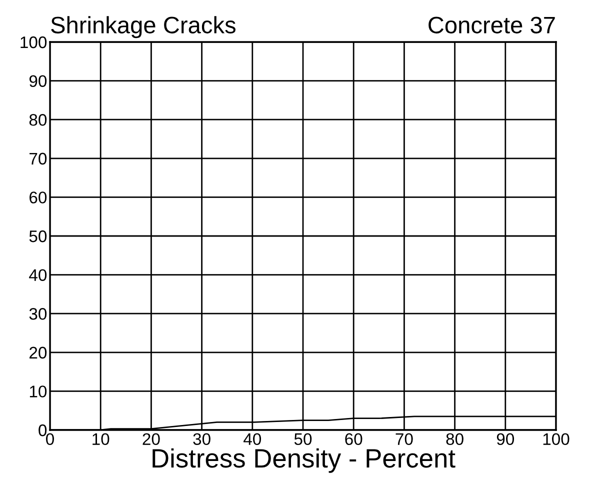  What do you see at coordinates (455, 439) in the screenshot?
I see `x-tick-label: 80` at bounding box center [455, 439].